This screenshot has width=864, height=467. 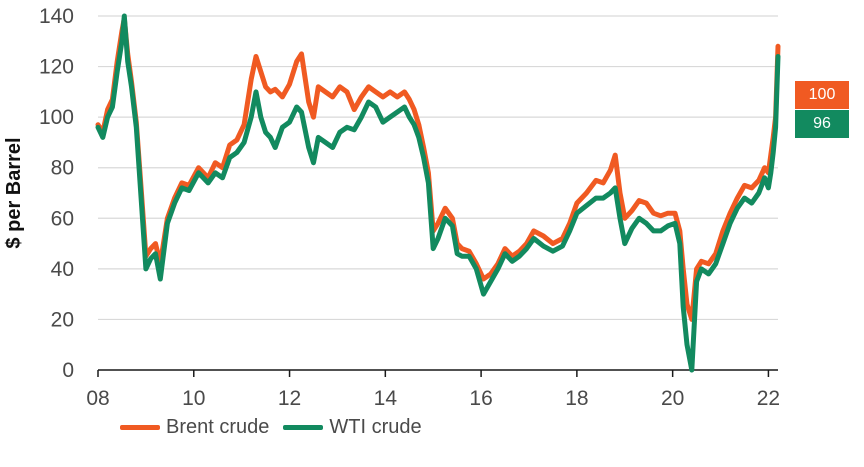 I want to click on legend-swatch-brent, so click(x=140, y=427).